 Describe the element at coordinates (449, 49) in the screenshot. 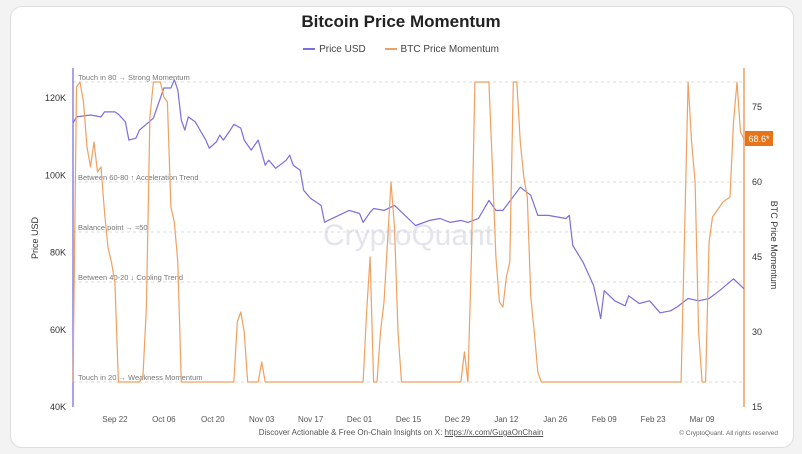

I see `legend-label-momentum: BTC Price Momentum` at that location.